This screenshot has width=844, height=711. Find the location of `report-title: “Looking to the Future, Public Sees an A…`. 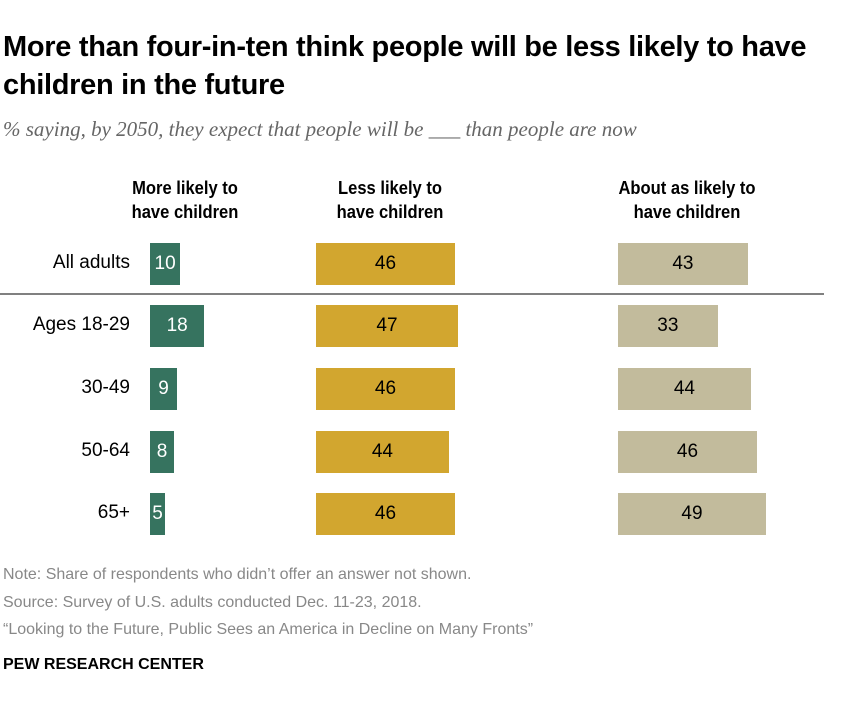

report-title: “Looking to the Future, Public Sees an A… is located at coordinates (268, 629).